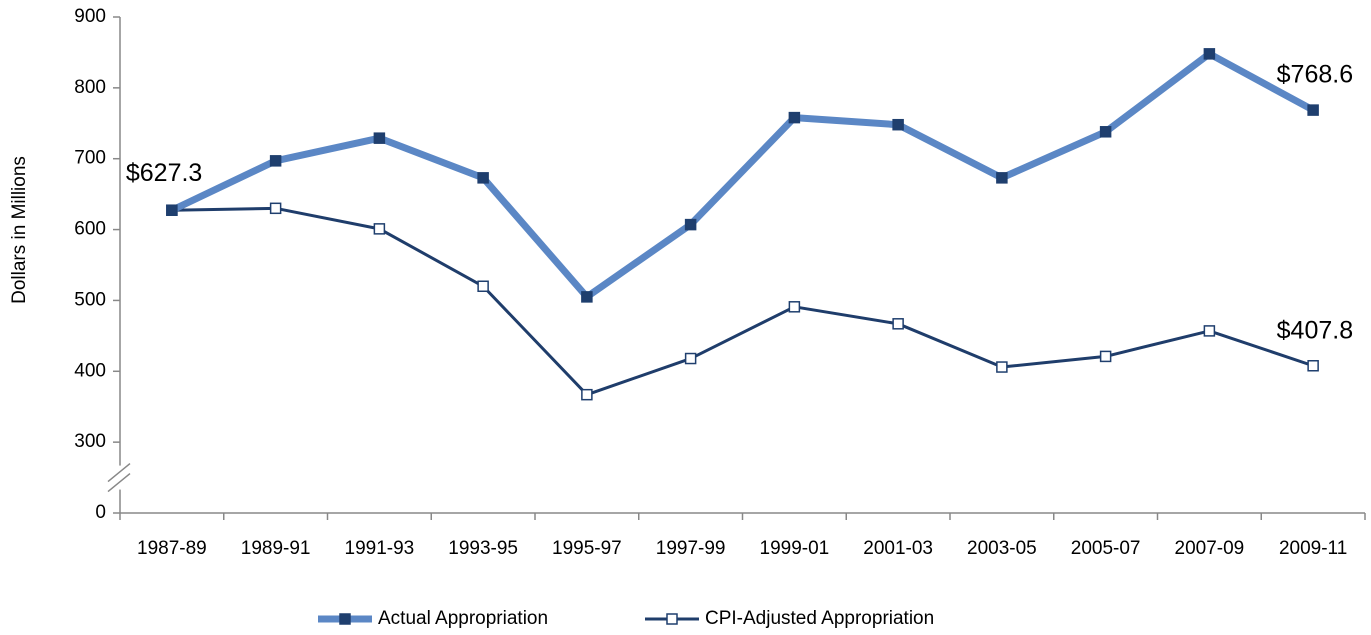  What do you see at coordinates (1315, 75) in the screenshot?
I see `value-label: $768.6` at bounding box center [1315, 75].